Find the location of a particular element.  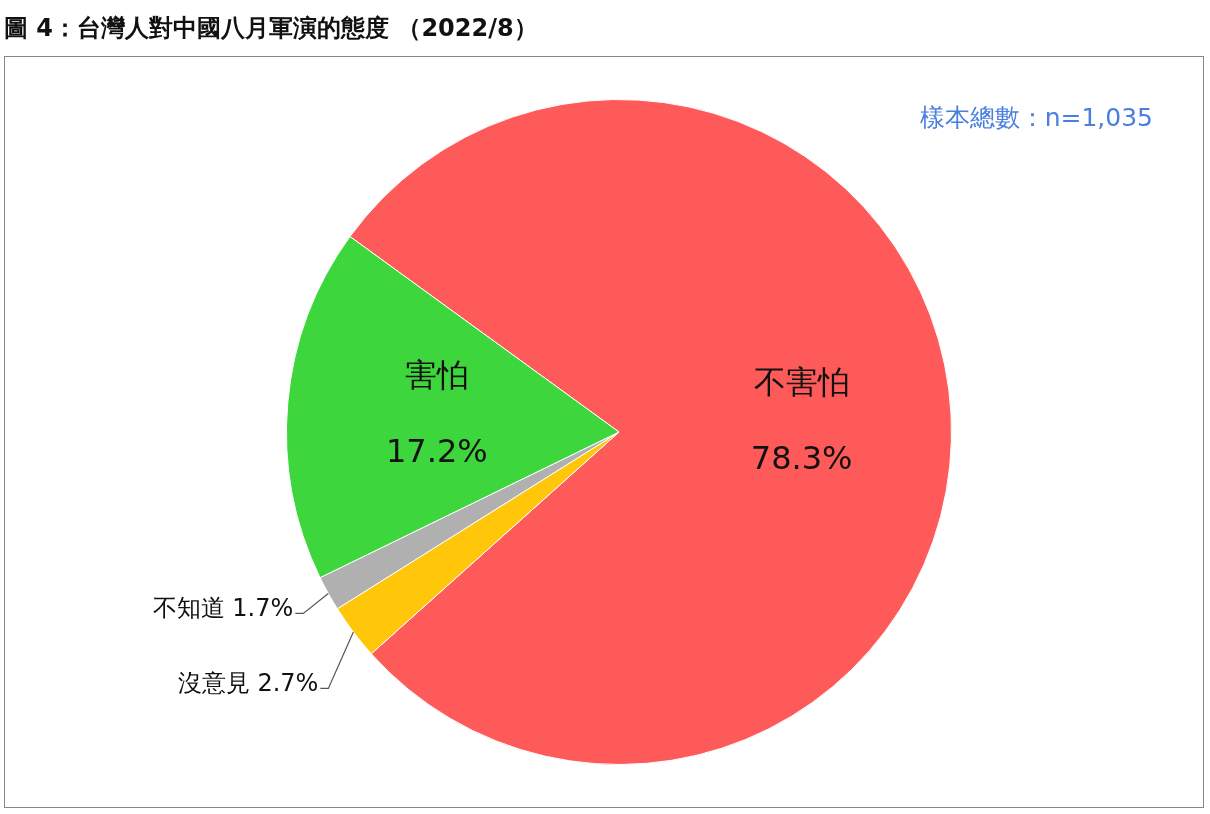

chart-title: 圖 4：台灣人對中國八月軍演的態度 （2022/8） is located at coordinates (271, 28).